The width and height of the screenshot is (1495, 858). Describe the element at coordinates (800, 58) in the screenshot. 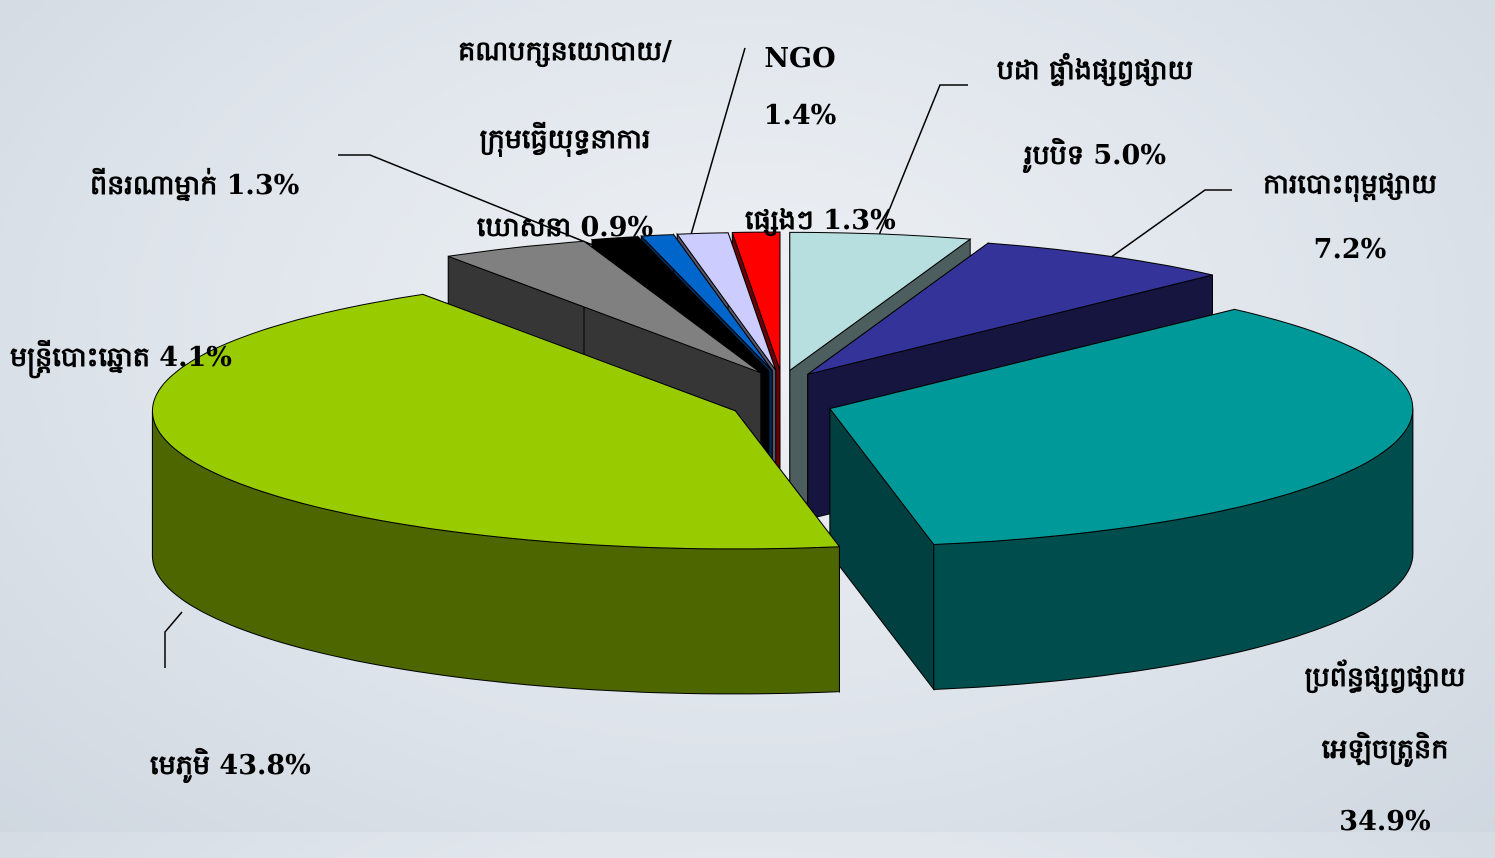

I see `category-label: NGO` at that location.